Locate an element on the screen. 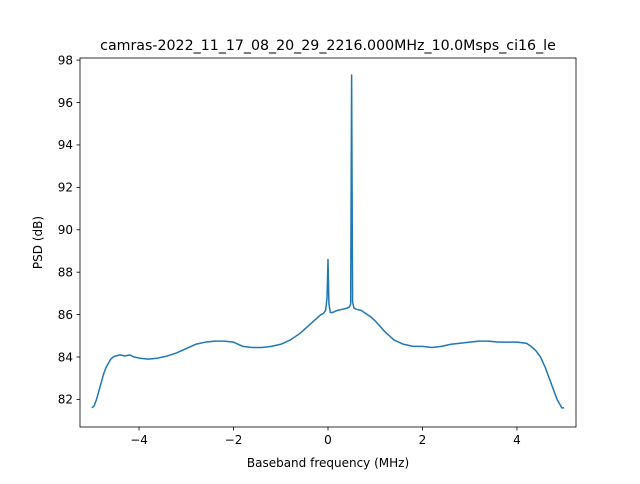 This screenshot has width=640, height=484. y-tick-label: 86 is located at coordinates (65, 315).